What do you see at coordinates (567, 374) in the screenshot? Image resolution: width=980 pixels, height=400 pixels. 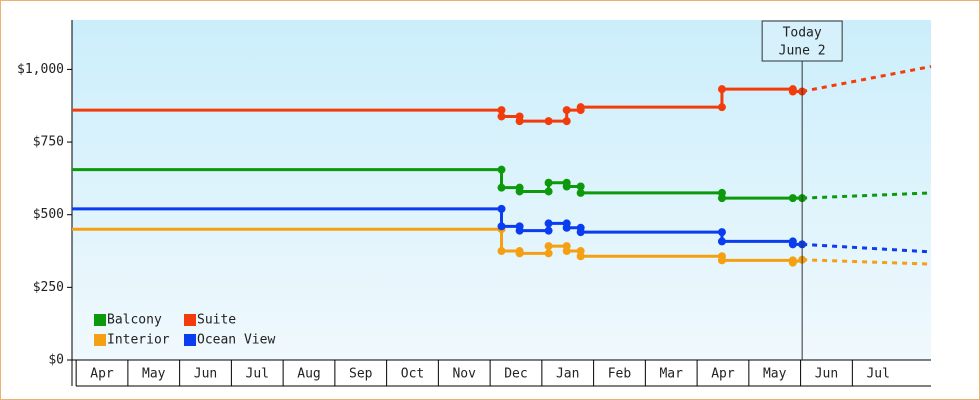 I see `x-tick-label: Jan` at bounding box center [567, 374].